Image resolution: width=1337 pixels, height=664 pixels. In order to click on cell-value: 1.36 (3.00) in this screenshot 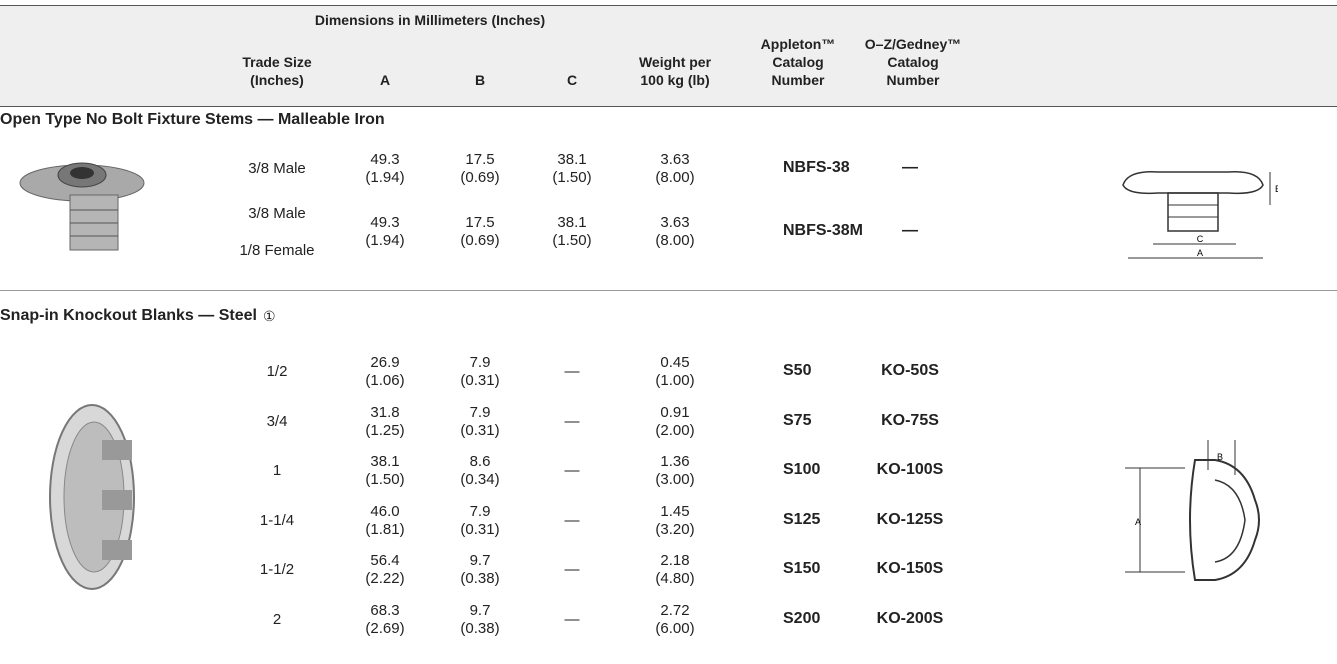, I will do `click(675, 470)`.